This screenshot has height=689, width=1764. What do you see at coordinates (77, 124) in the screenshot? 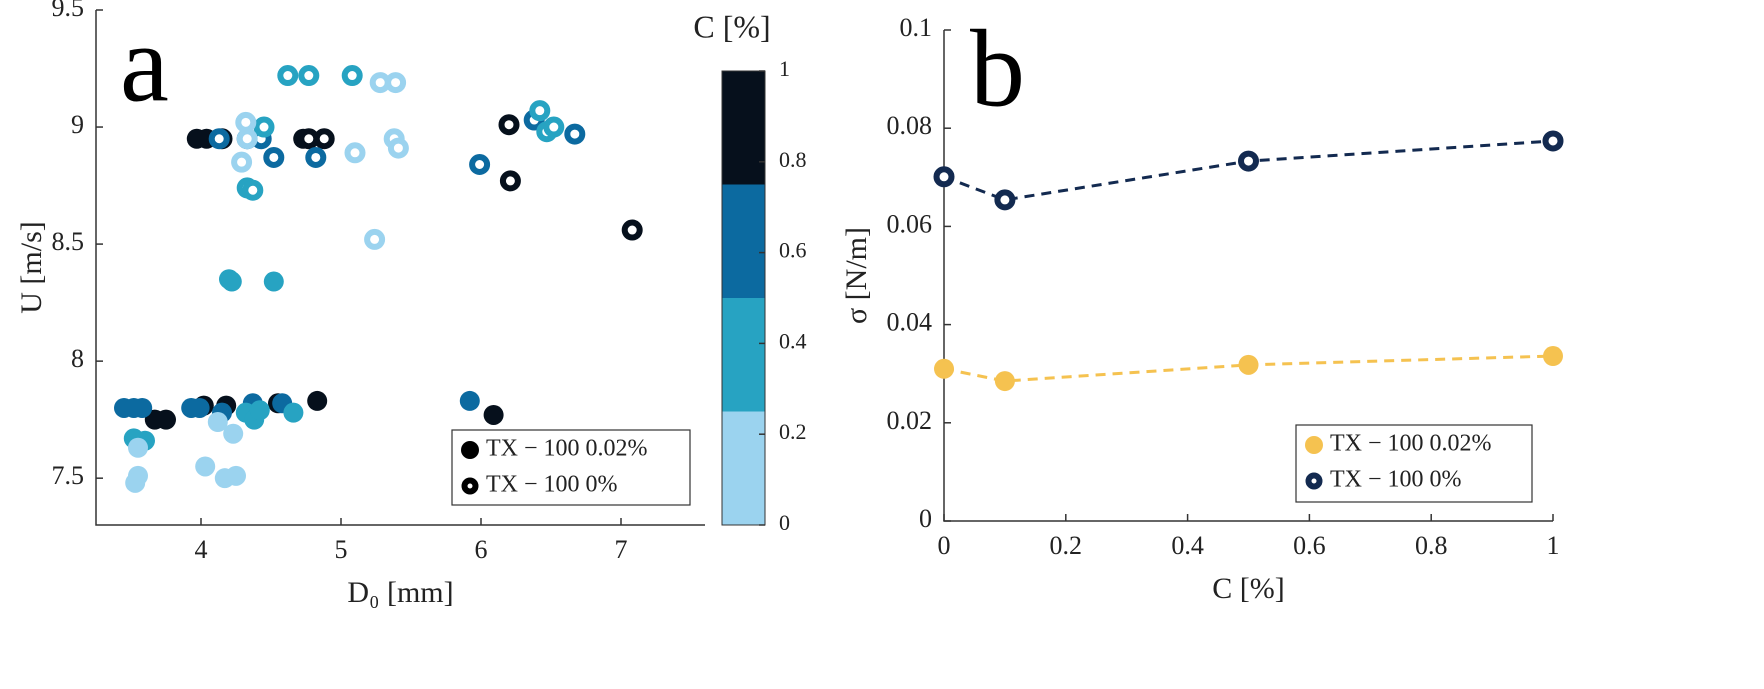
I see `y-tick-label: 9` at bounding box center [77, 124].